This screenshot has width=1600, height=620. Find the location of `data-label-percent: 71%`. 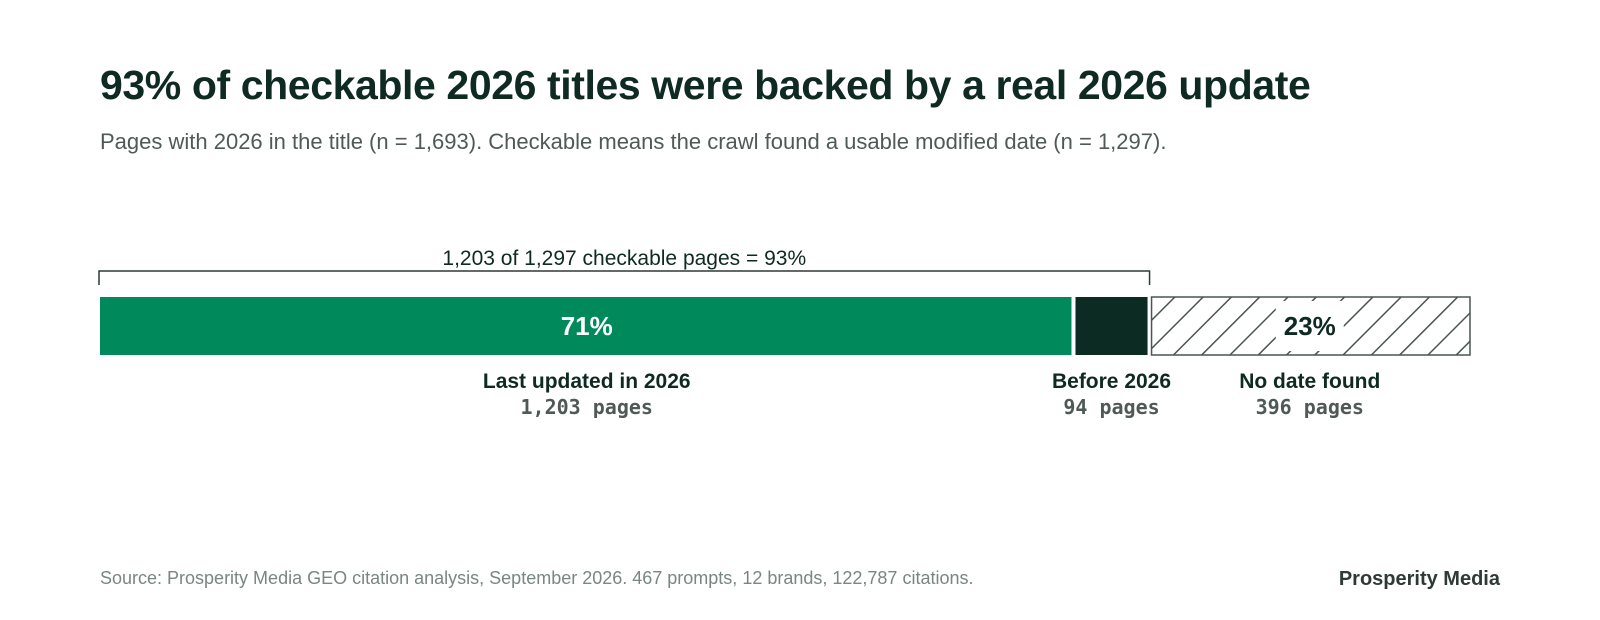

data-label-percent: 71% is located at coordinates (587, 326).